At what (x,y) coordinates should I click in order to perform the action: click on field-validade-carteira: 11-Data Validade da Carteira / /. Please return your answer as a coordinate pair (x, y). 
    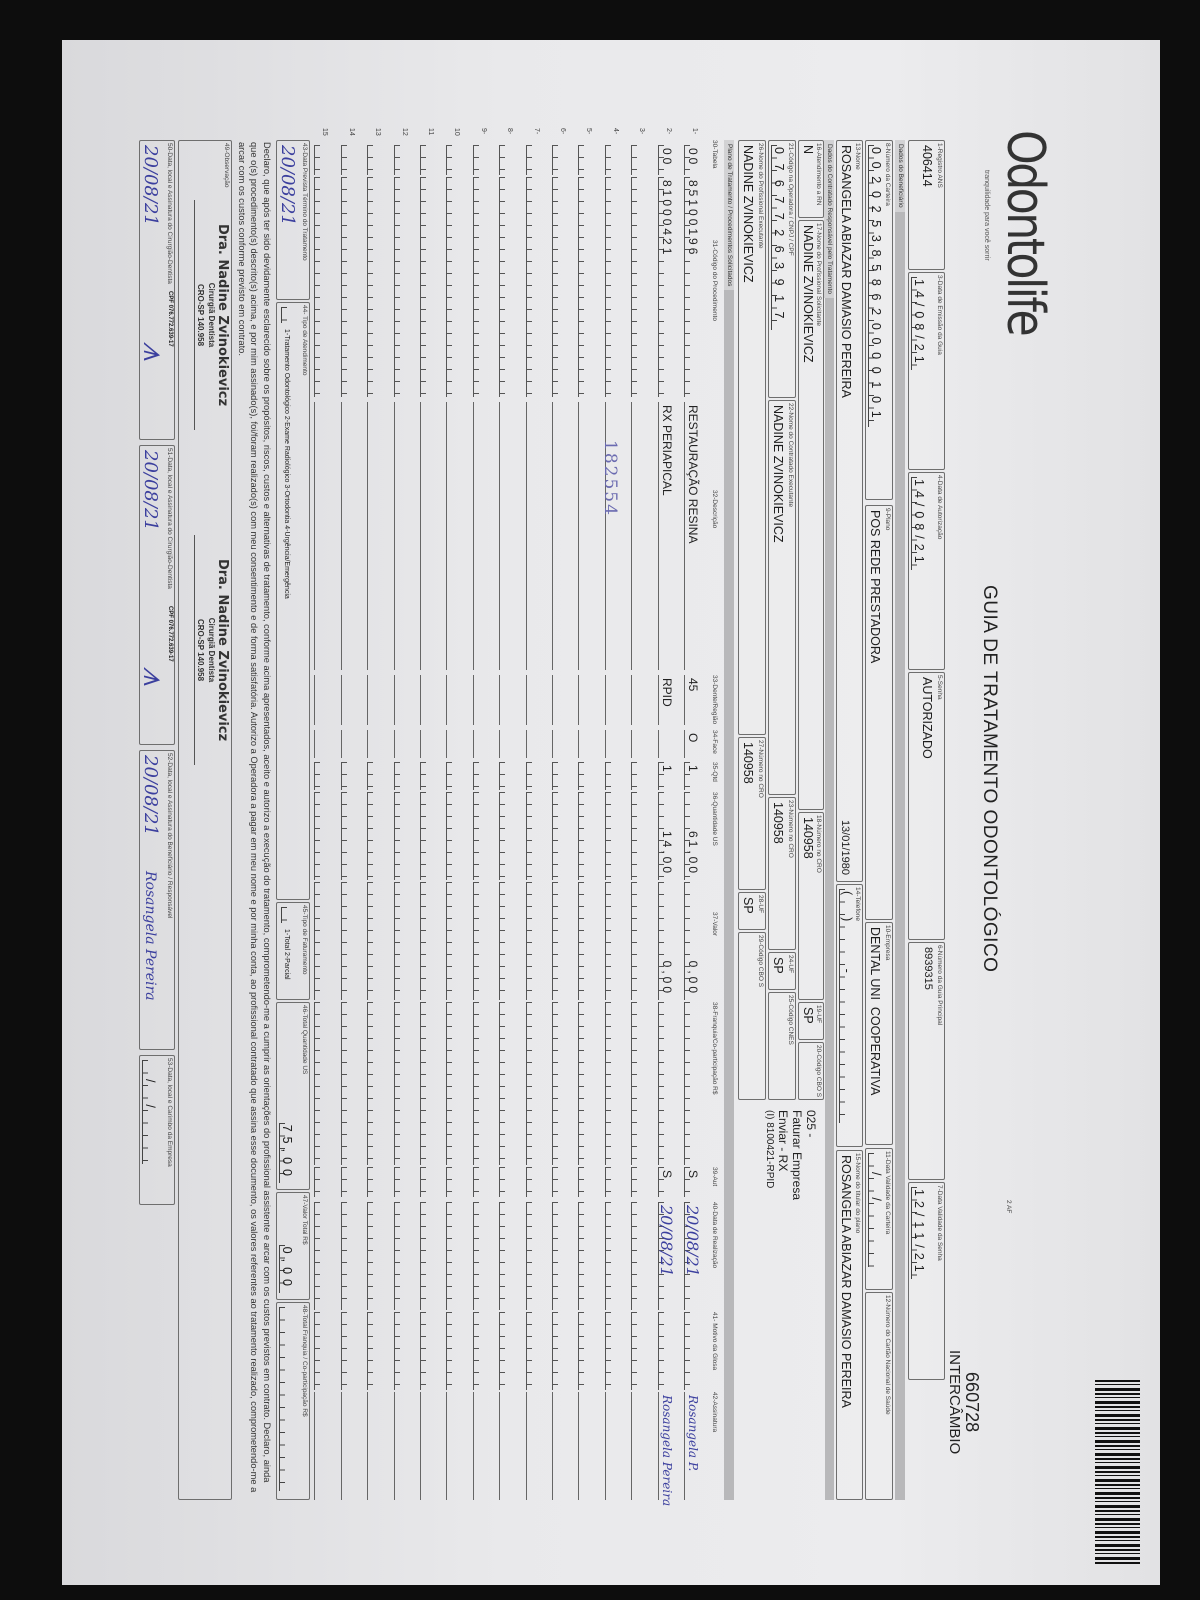
    Looking at the image, I should click on (879, 1219).